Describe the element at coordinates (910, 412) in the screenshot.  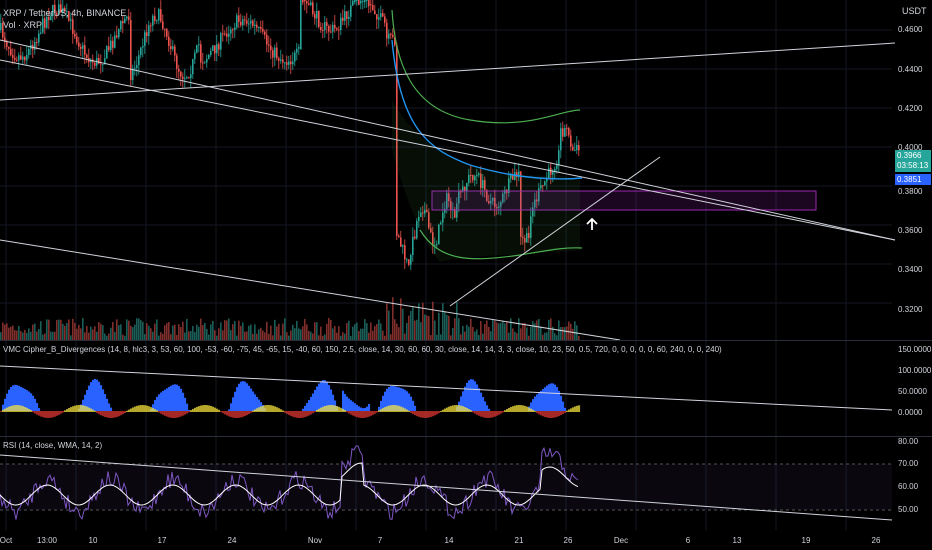
I see `cipher-tick: 0.0000` at that location.